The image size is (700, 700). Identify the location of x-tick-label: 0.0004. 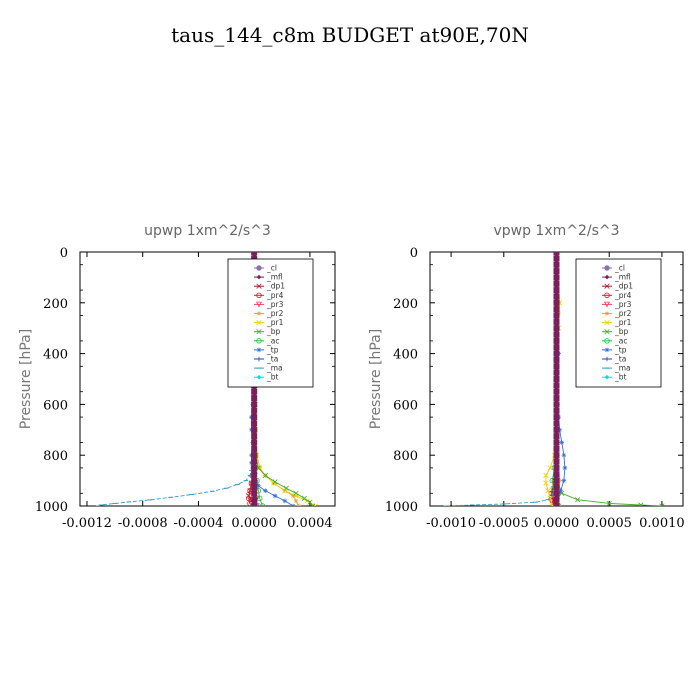
(310, 523).